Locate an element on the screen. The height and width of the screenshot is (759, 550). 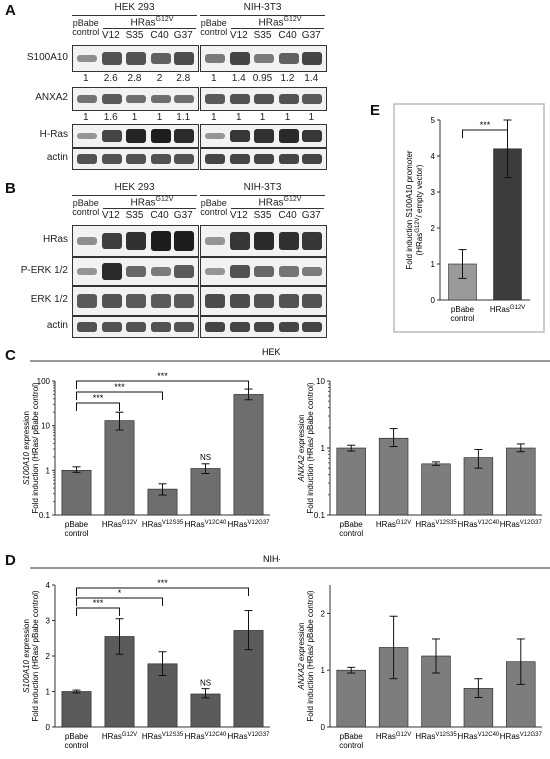
y-tick-label: 10 is located at coordinates (320, 381).